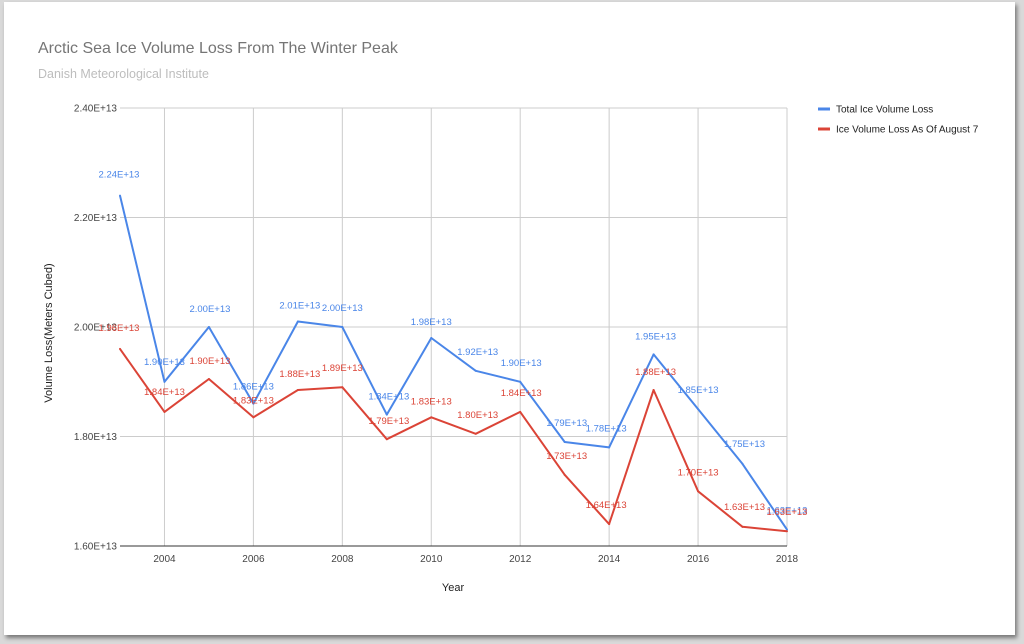  I want to click on y-axis-label: Volume Loss(Meters Cubed), so click(49, 332).